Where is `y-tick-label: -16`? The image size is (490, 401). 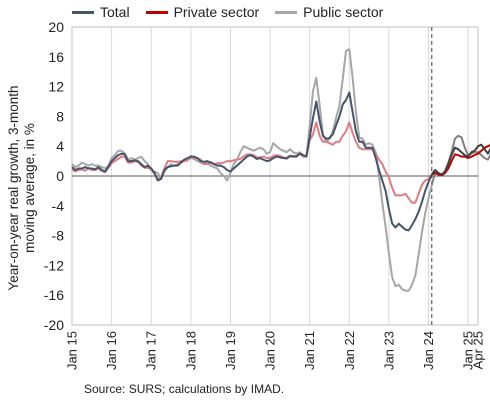 y-tick-label: -16 is located at coordinates (54, 295).